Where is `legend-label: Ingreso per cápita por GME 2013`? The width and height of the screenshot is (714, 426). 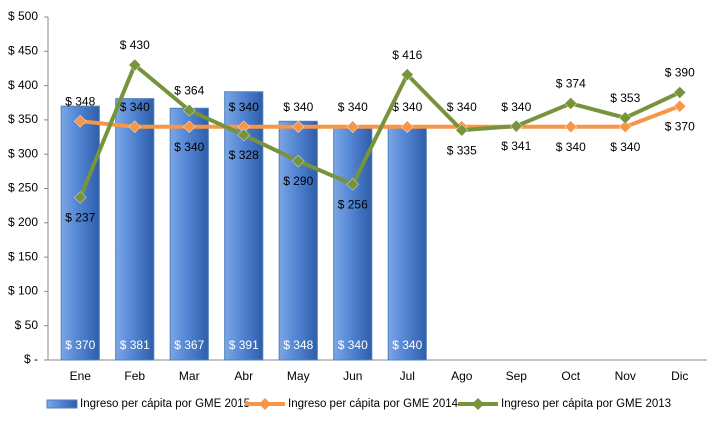 legend-label: Ingreso per cápita por GME 2013 is located at coordinates (586, 404).